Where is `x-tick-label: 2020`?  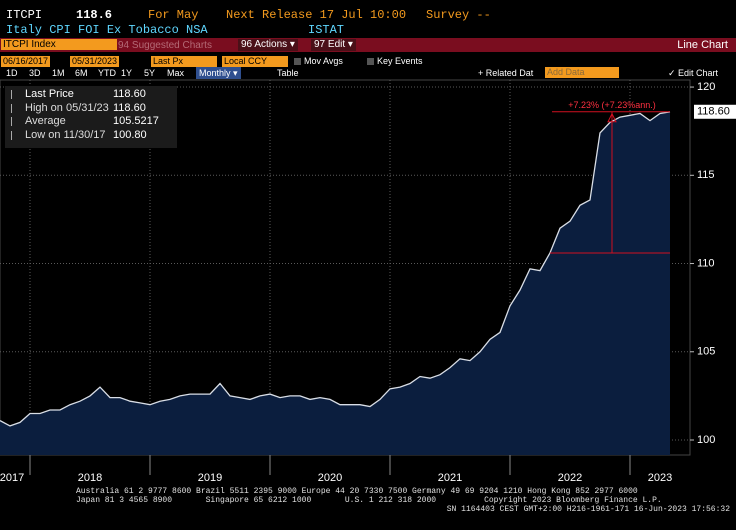
x-tick-label: 2020 is located at coordinates (330, 478).